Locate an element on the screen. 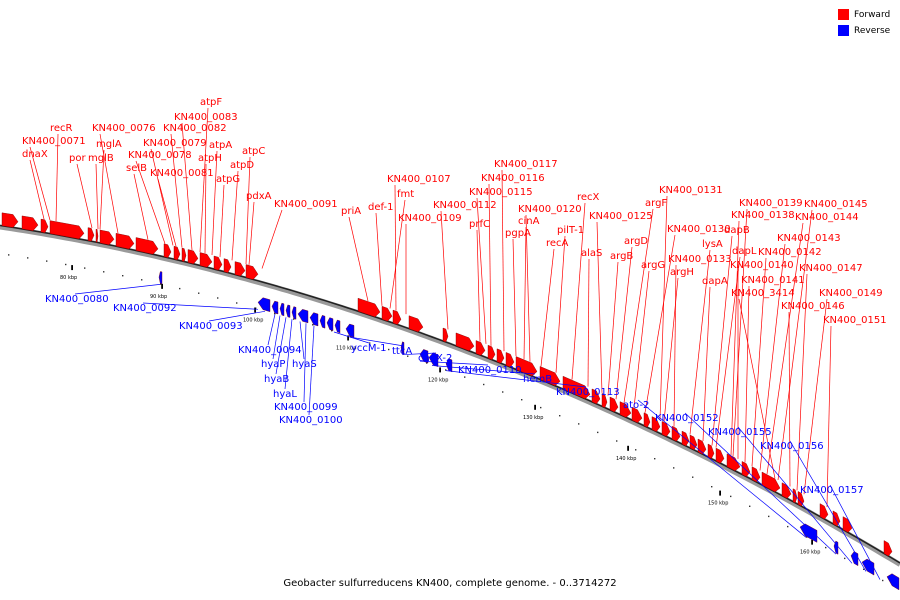  forward-gene-label: def-1 is located at coordinates (380, 207).